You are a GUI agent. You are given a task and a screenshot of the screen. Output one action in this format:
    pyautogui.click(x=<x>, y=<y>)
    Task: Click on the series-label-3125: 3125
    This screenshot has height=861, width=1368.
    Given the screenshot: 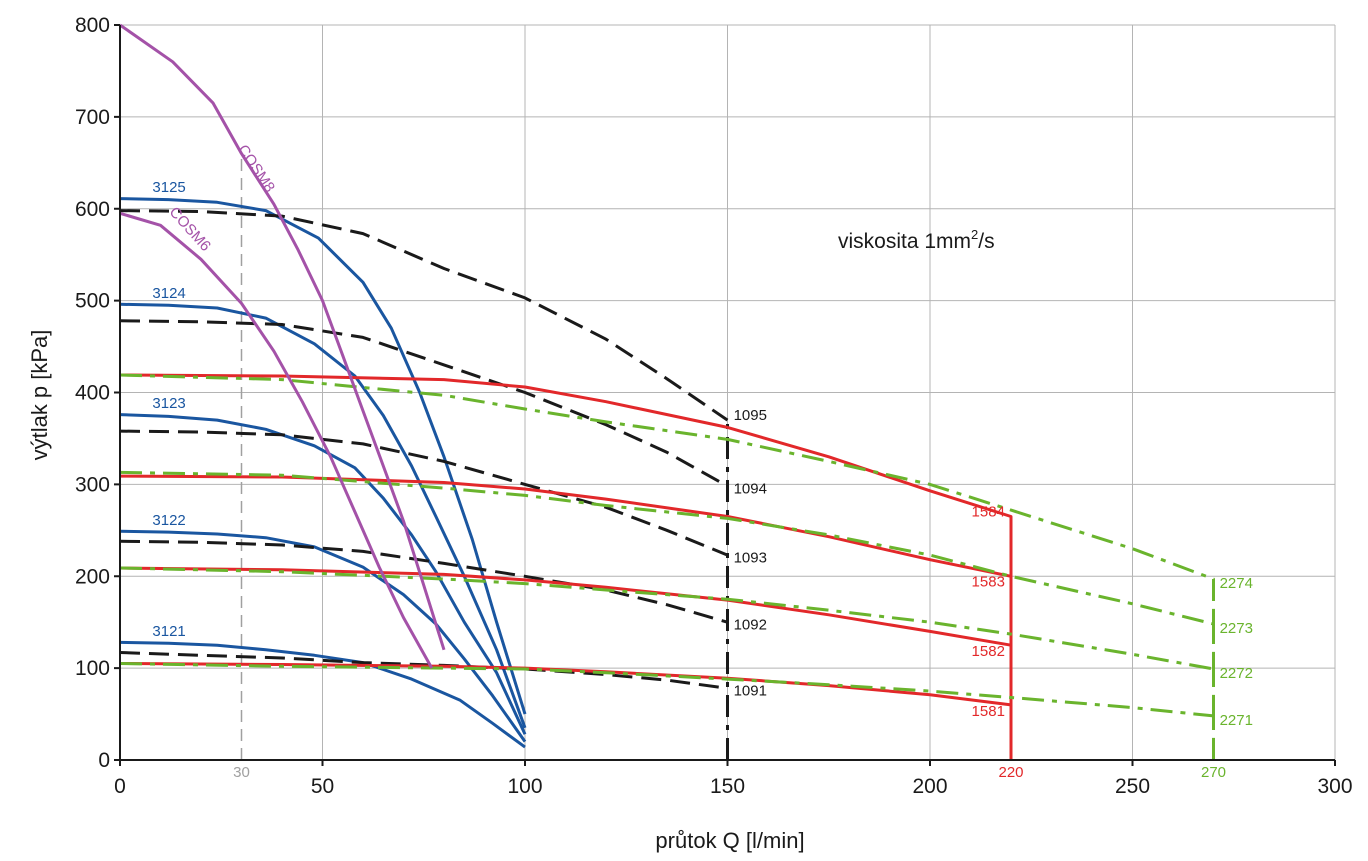 What is the action you would take?
    pyautogui.click(x=168, y=187)
    